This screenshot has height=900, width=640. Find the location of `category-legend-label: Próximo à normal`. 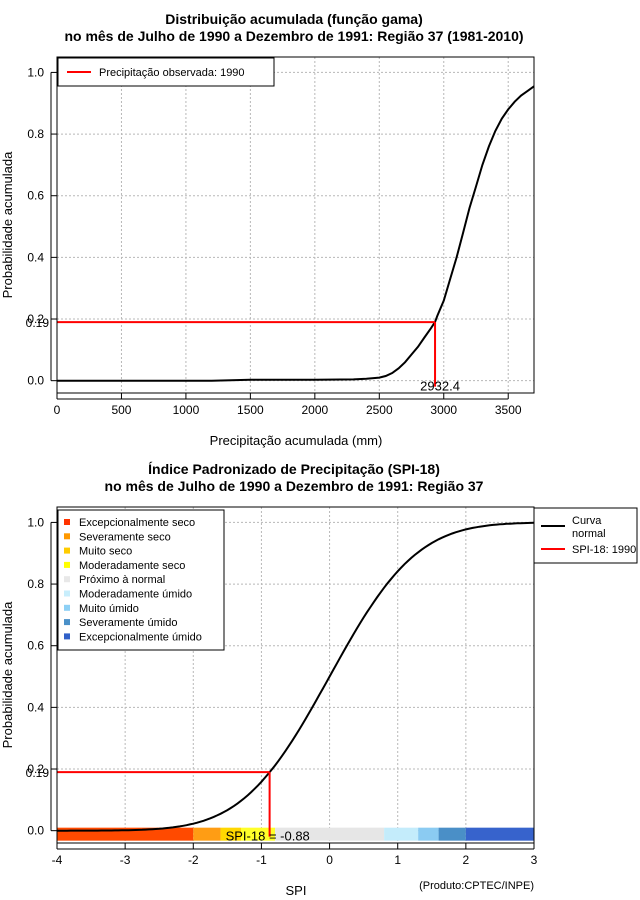

category-legend-label: Próximo à normal is located at coordinates (122, 580).